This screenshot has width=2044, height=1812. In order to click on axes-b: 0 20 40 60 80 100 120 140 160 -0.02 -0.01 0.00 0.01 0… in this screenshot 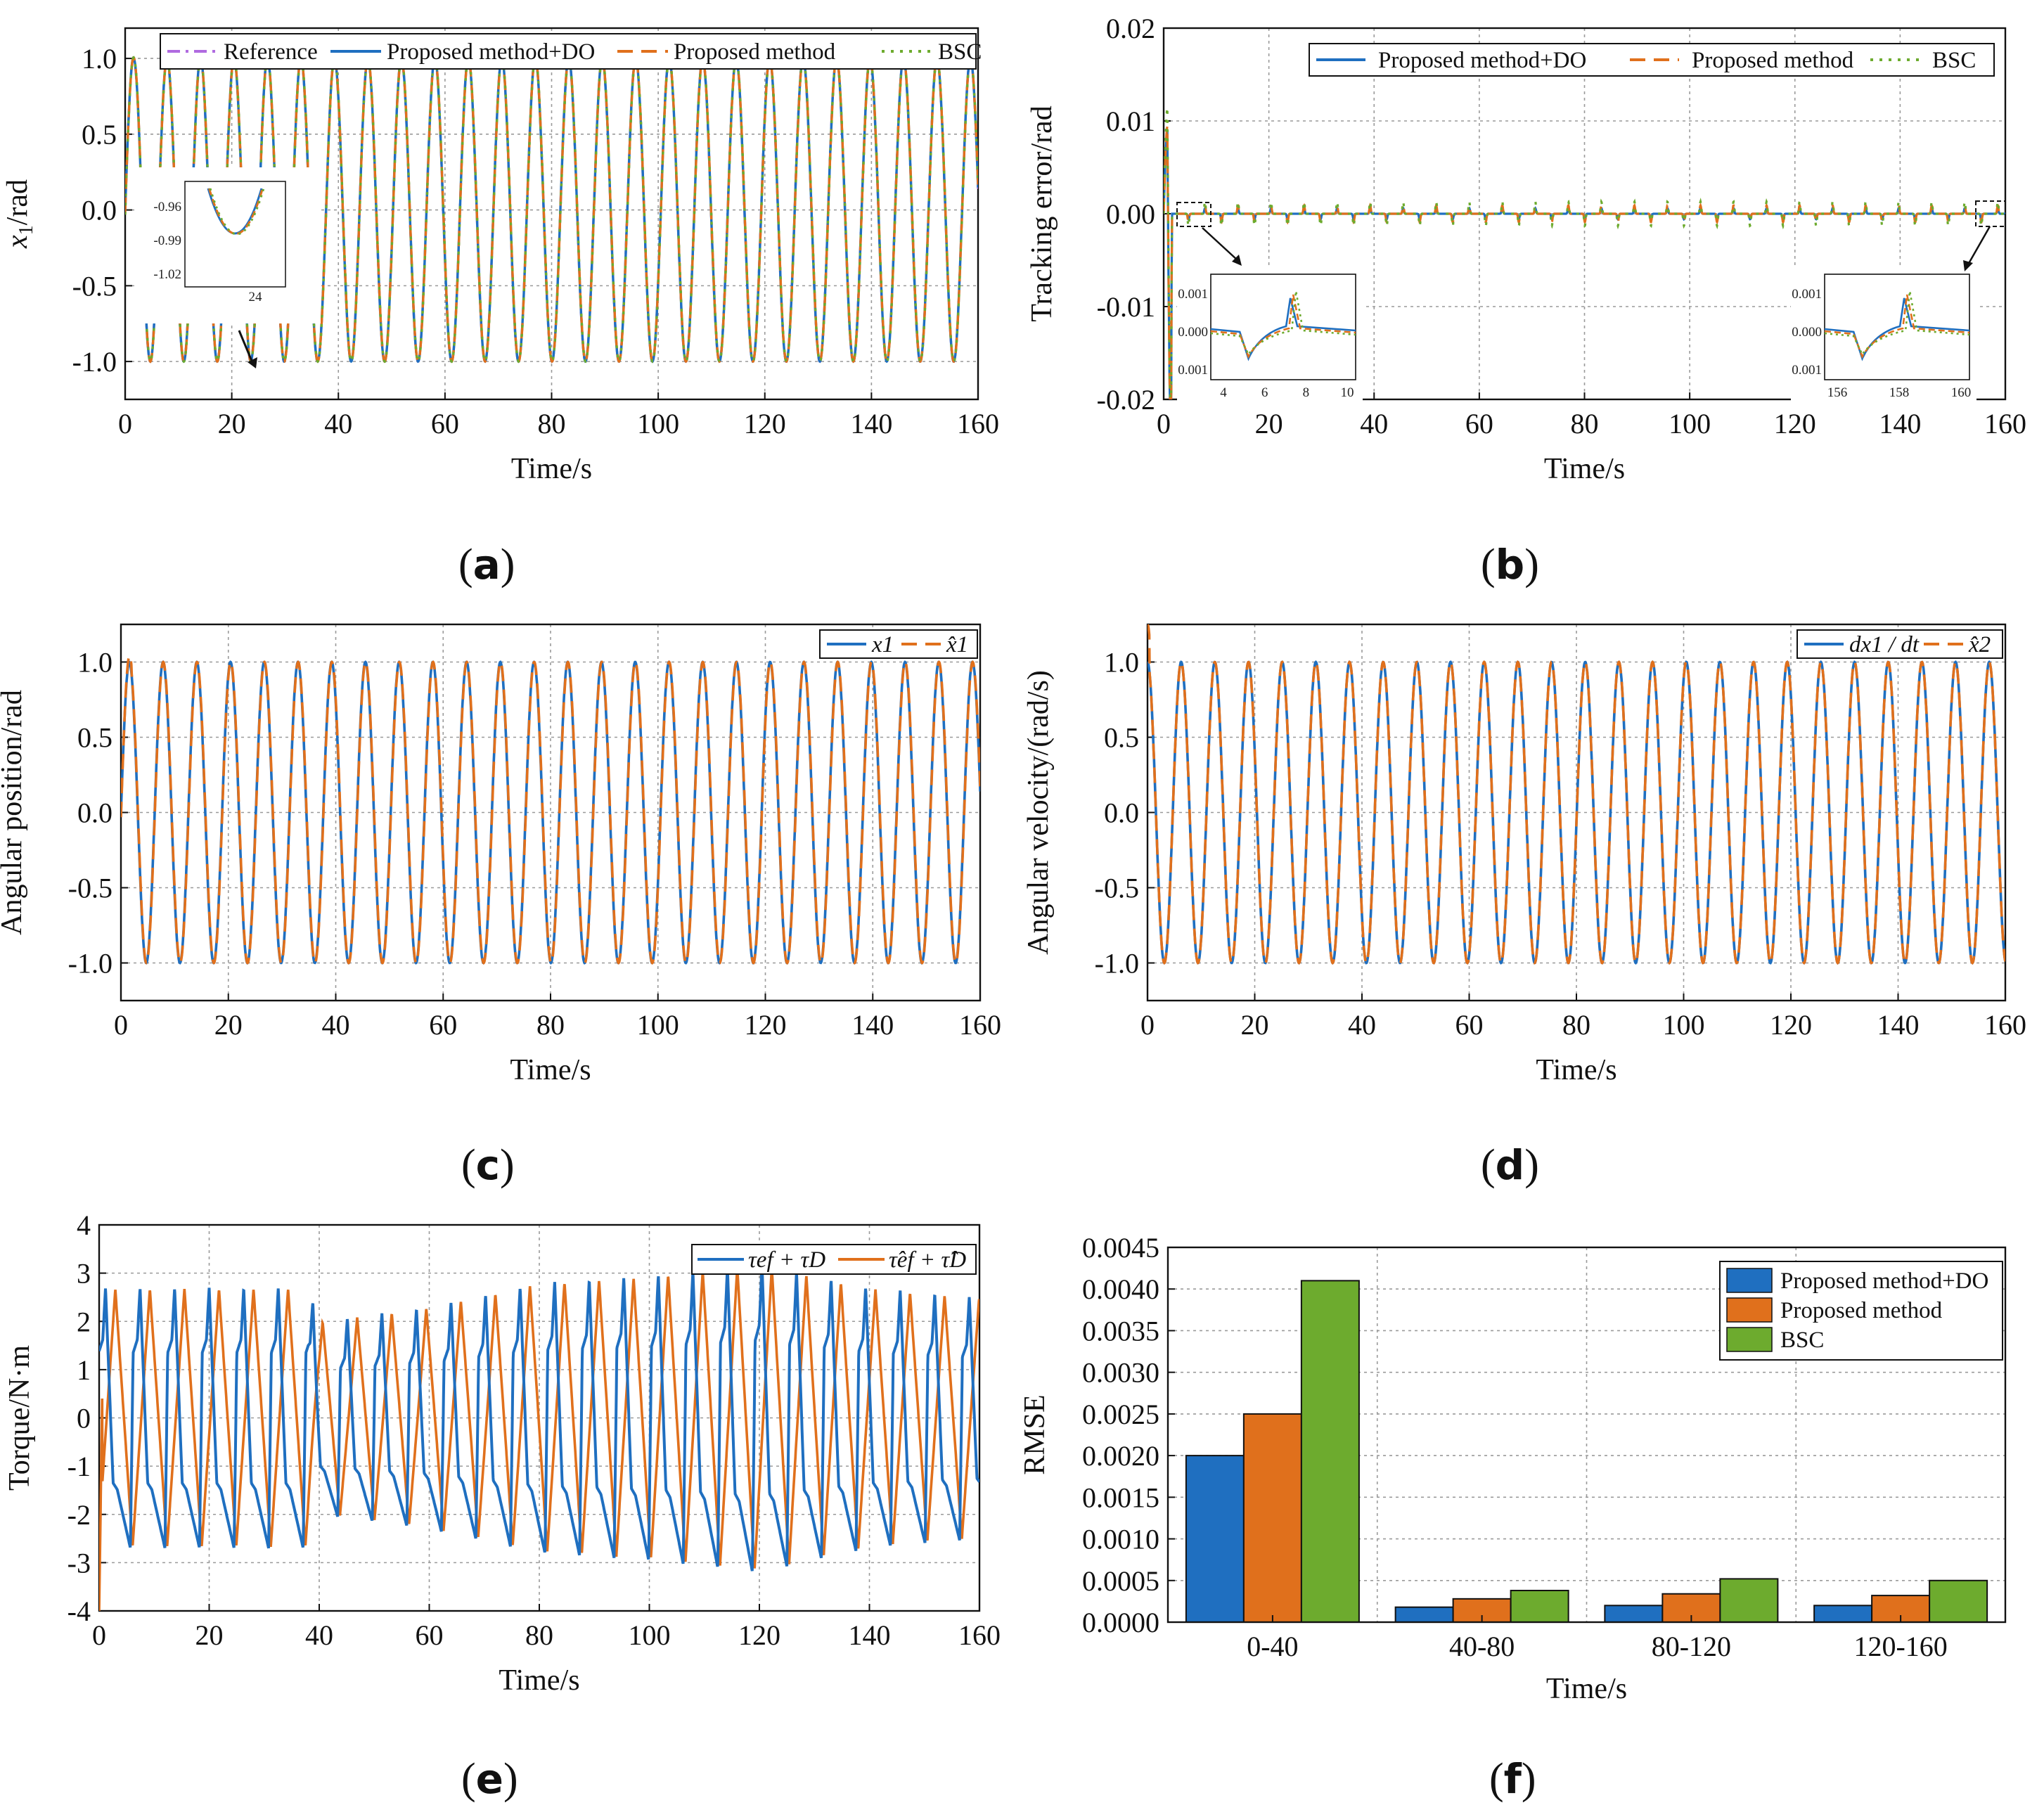, I will do `click(1526, 249)`.